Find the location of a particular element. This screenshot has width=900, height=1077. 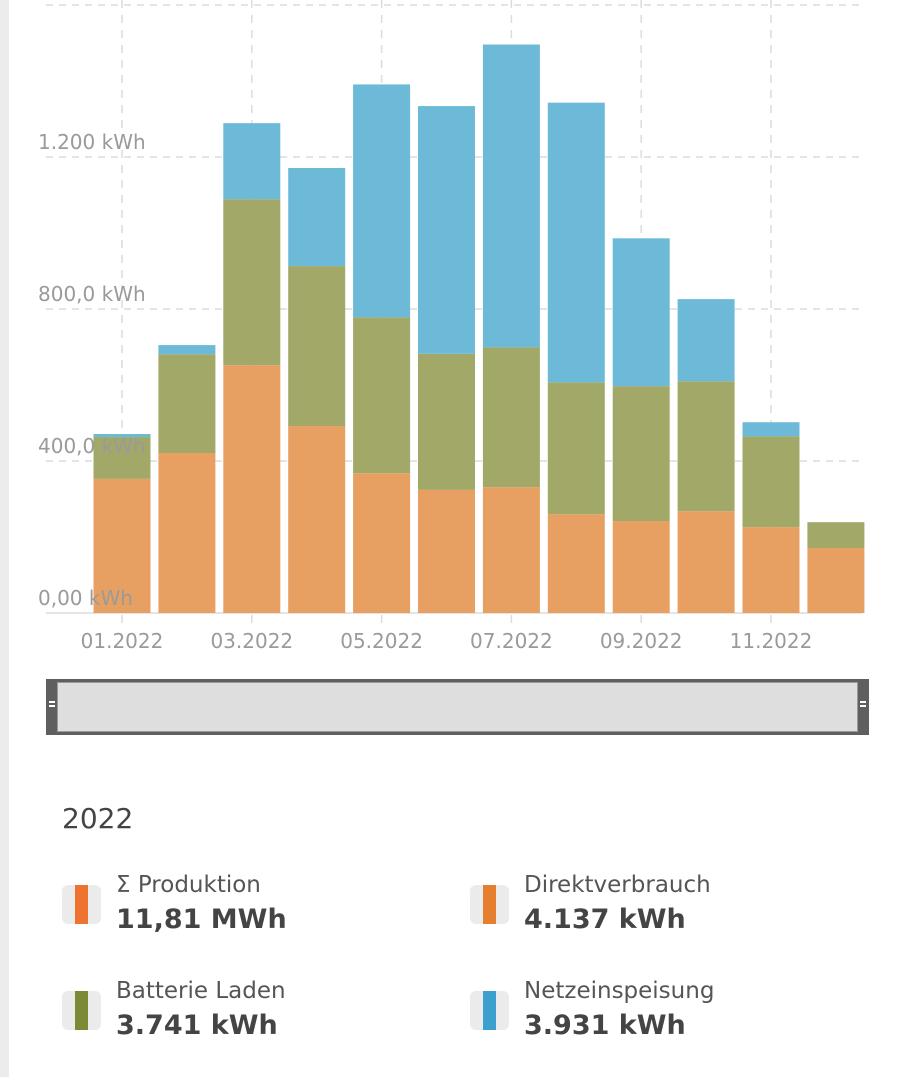

bar-direktverbrauch-01.2022 is located at coordinates (122, 545).